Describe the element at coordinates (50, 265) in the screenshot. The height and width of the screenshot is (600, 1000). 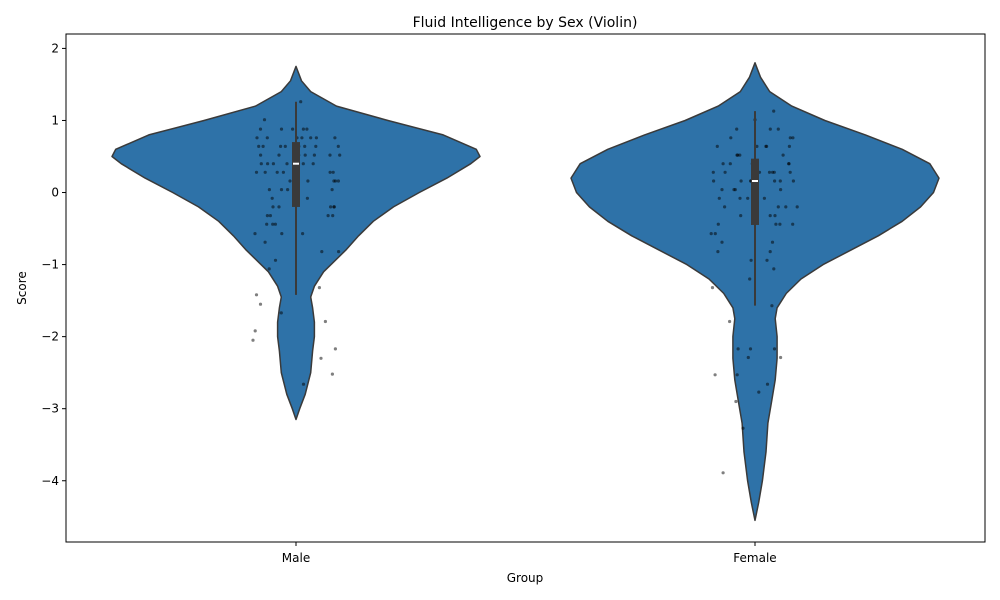
I see `y-tick-label: −1` at that location.